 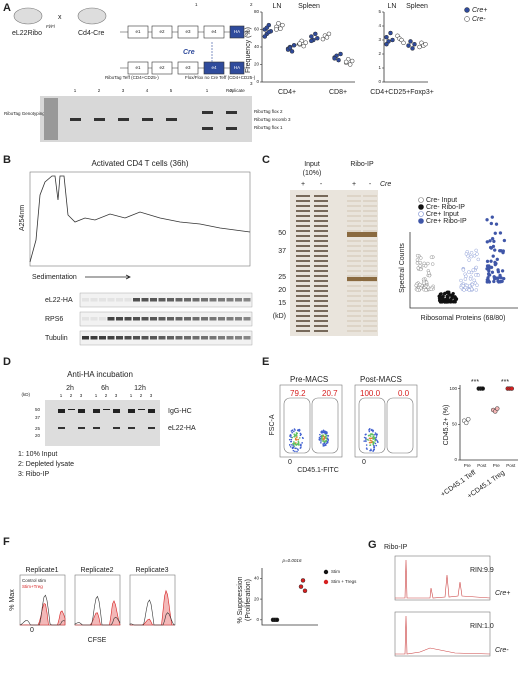 What do you see at coordinates (257, 81) in the screenshot?
I see `y-tick-label: 0` at bounding box center [257, 81].